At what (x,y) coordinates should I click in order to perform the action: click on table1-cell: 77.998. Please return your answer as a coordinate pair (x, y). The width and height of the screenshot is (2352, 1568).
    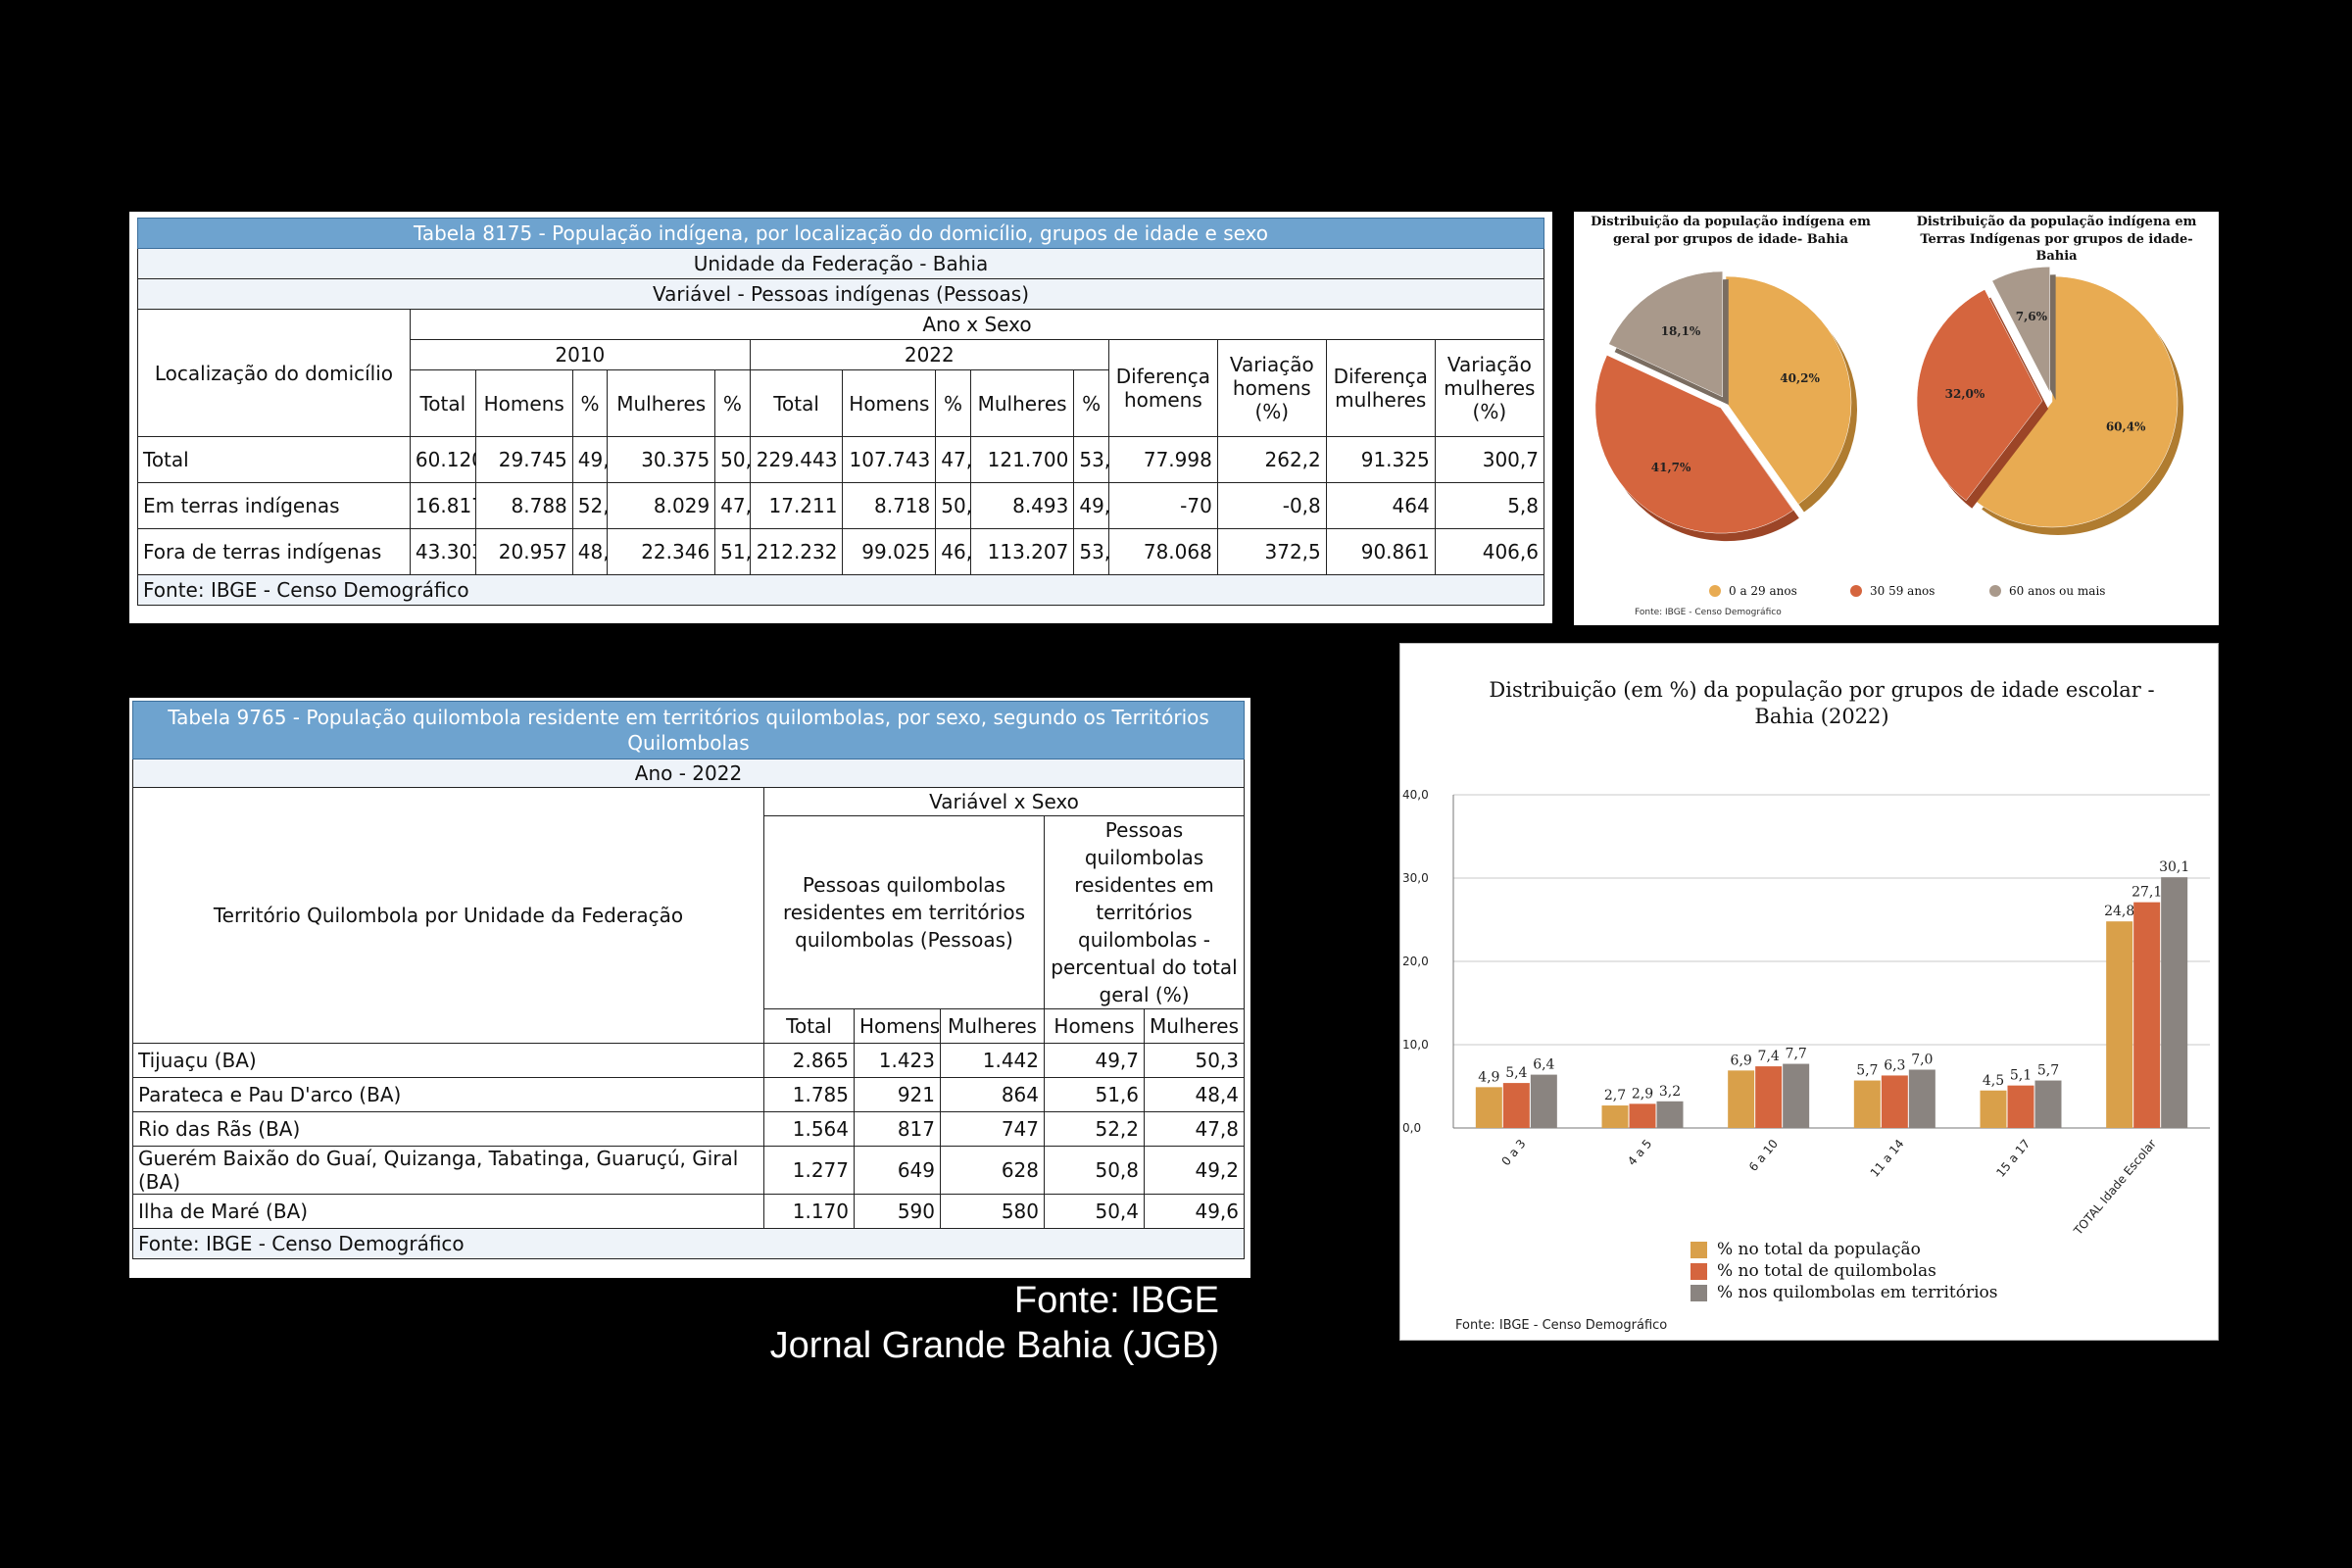
    Looking at the image, I should click on (1162, 459).